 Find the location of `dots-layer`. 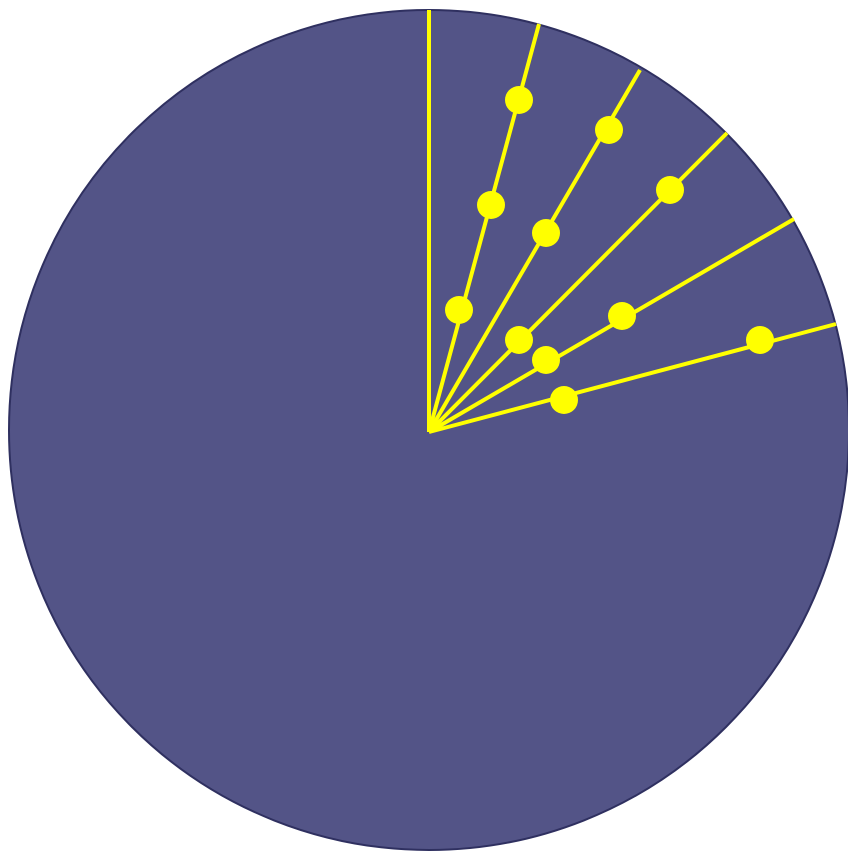

dots-layer is located at coordinates (609, 250).